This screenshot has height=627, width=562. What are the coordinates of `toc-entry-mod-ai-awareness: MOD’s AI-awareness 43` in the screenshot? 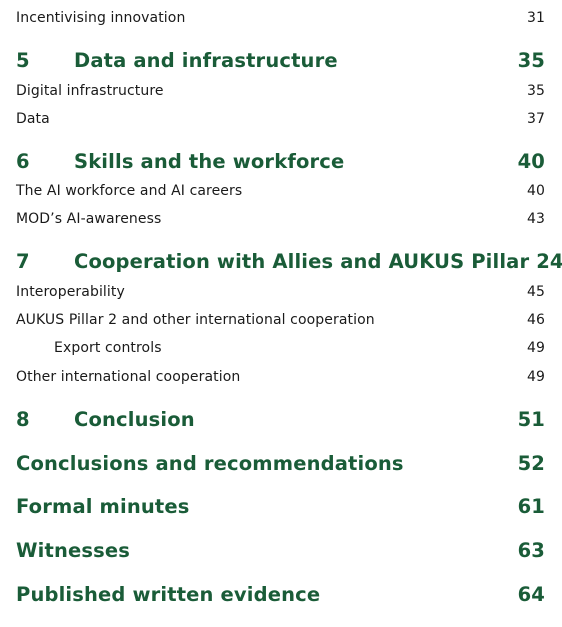 It's located at (280, 219).